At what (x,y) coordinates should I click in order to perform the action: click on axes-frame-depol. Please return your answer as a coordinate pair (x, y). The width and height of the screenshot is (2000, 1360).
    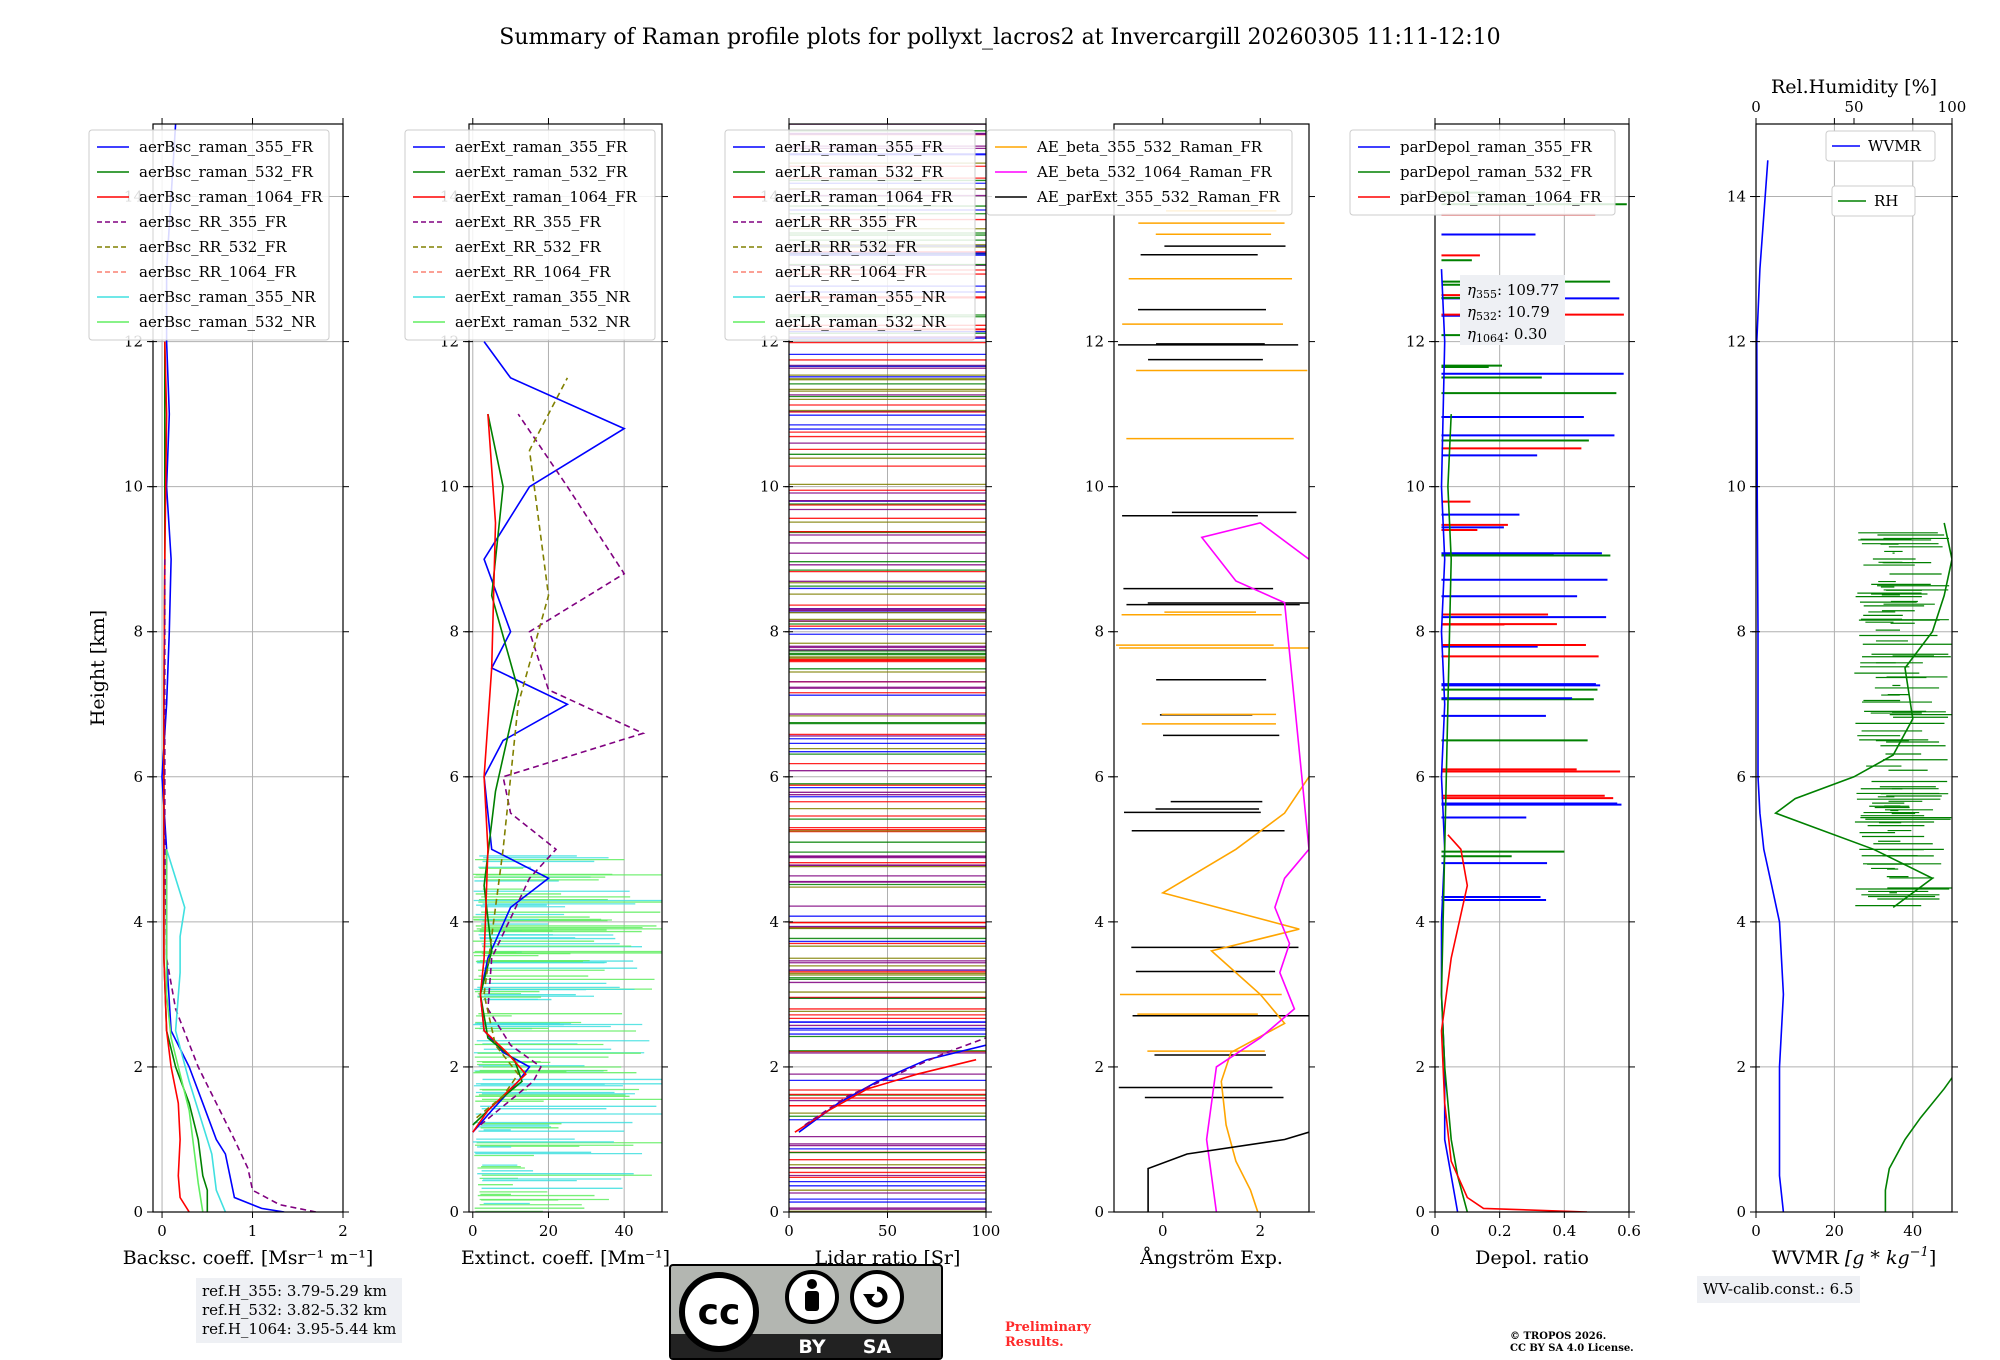
    Looking at the image, I should click on (1532, 668).